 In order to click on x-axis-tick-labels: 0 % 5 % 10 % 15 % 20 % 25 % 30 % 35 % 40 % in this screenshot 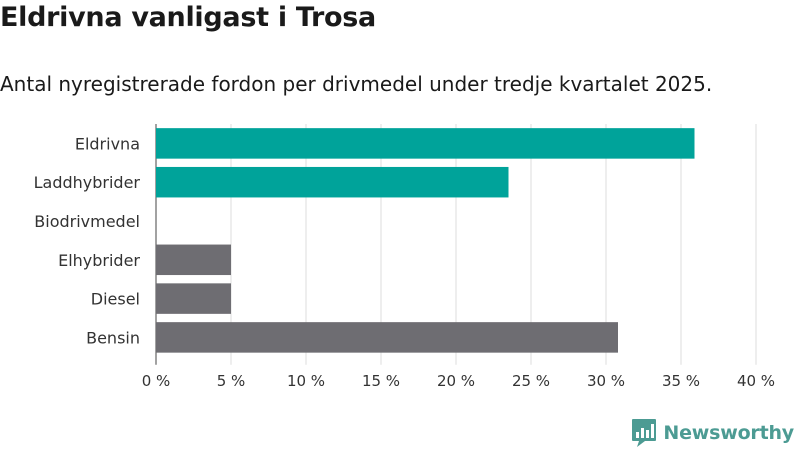, I will do `click(458, 381)`.